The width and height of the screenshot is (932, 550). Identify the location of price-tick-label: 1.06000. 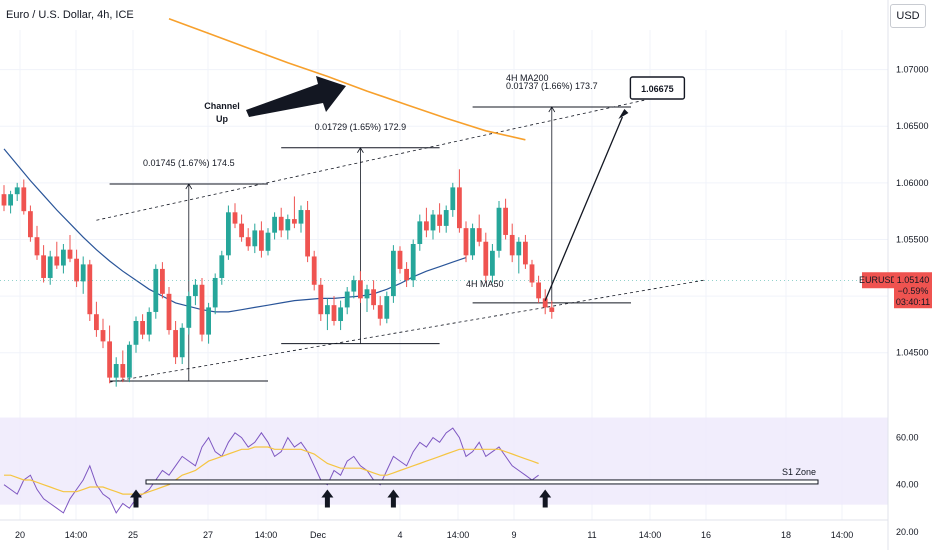
(912, 183).